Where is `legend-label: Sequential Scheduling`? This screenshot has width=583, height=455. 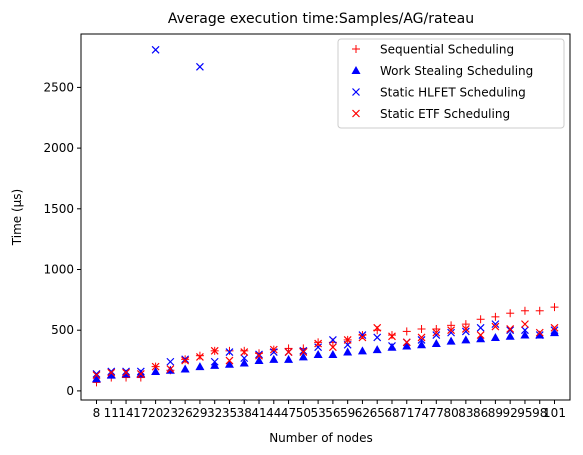
legend-label: Sequential Scheduling is located at coordinates (447, 50).